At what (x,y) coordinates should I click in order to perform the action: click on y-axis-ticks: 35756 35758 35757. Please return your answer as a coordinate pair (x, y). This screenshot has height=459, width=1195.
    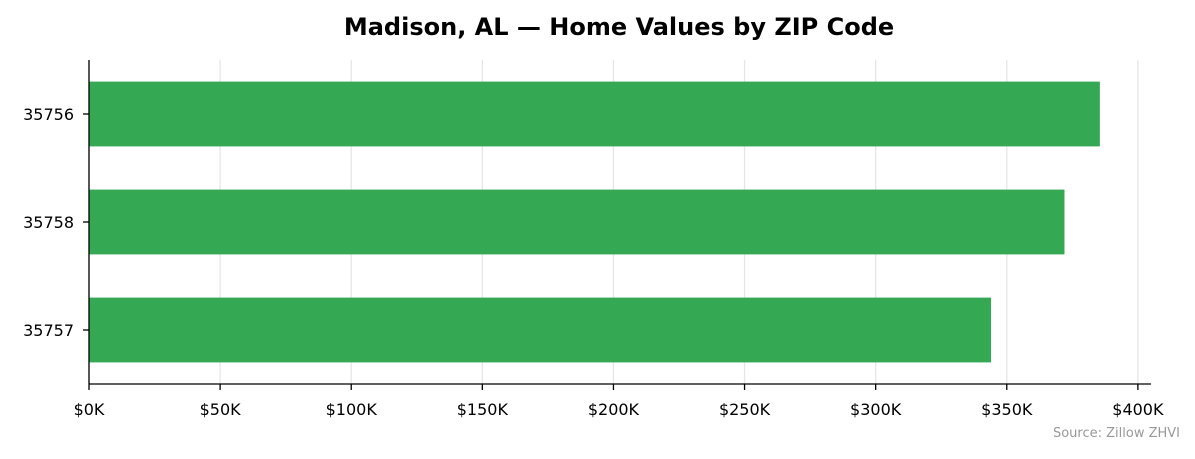
    Looking at the image, I should click on (56, 222).